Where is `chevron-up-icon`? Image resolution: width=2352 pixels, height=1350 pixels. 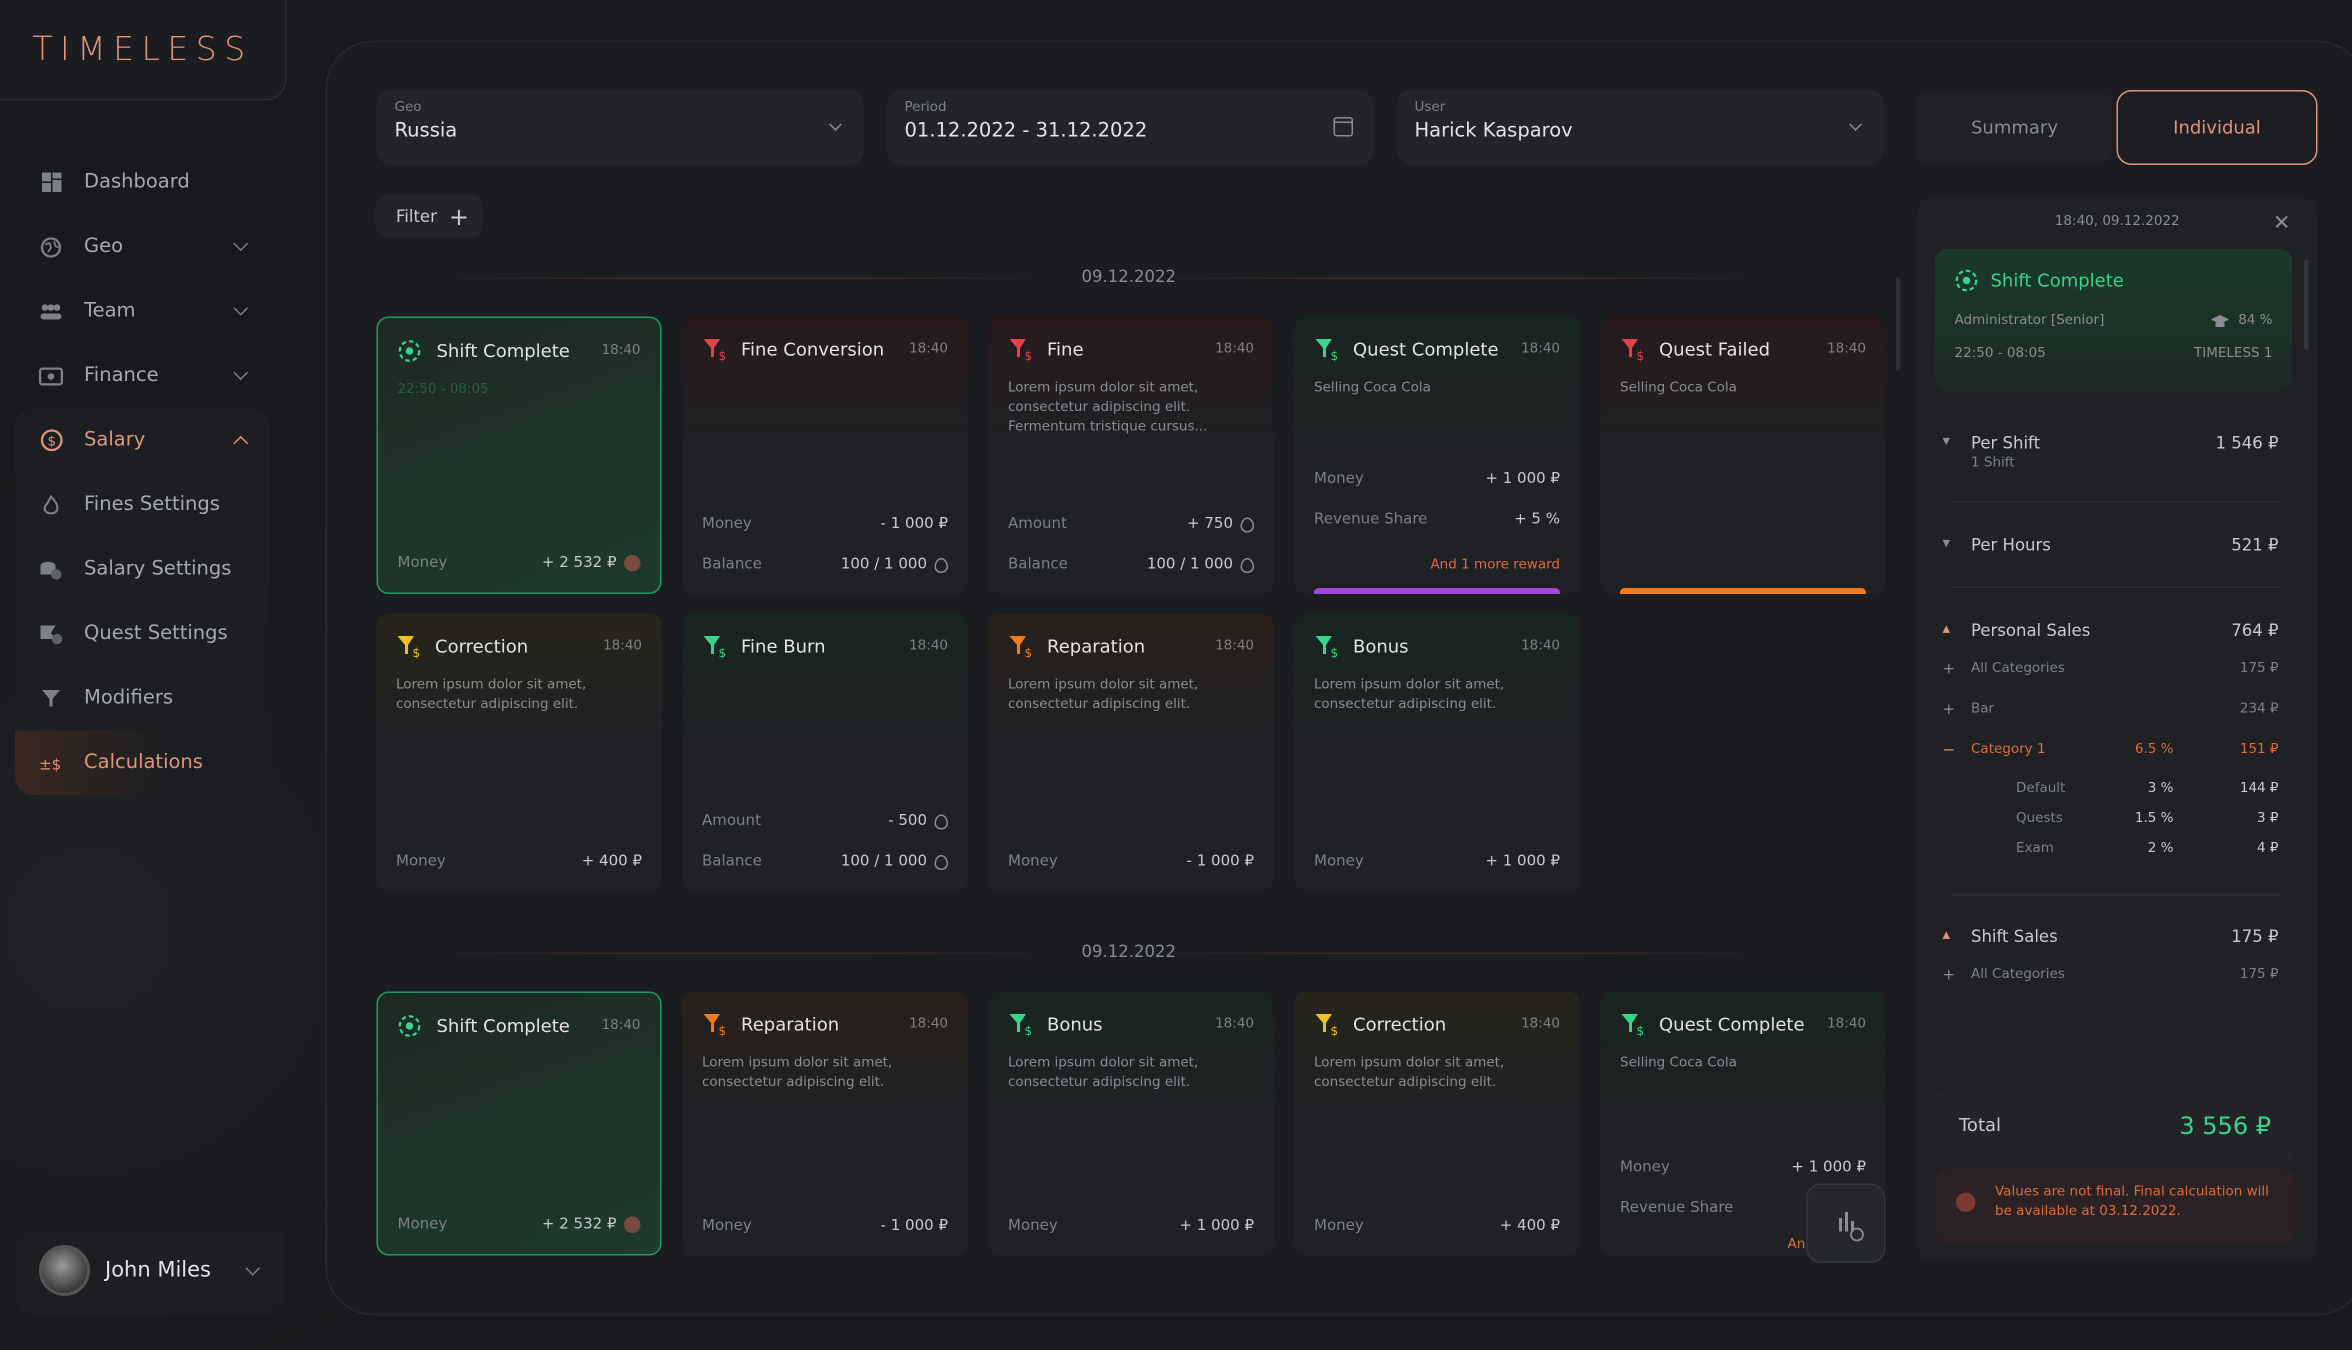 chevron-up-icon is located at coordinates (241, 443).